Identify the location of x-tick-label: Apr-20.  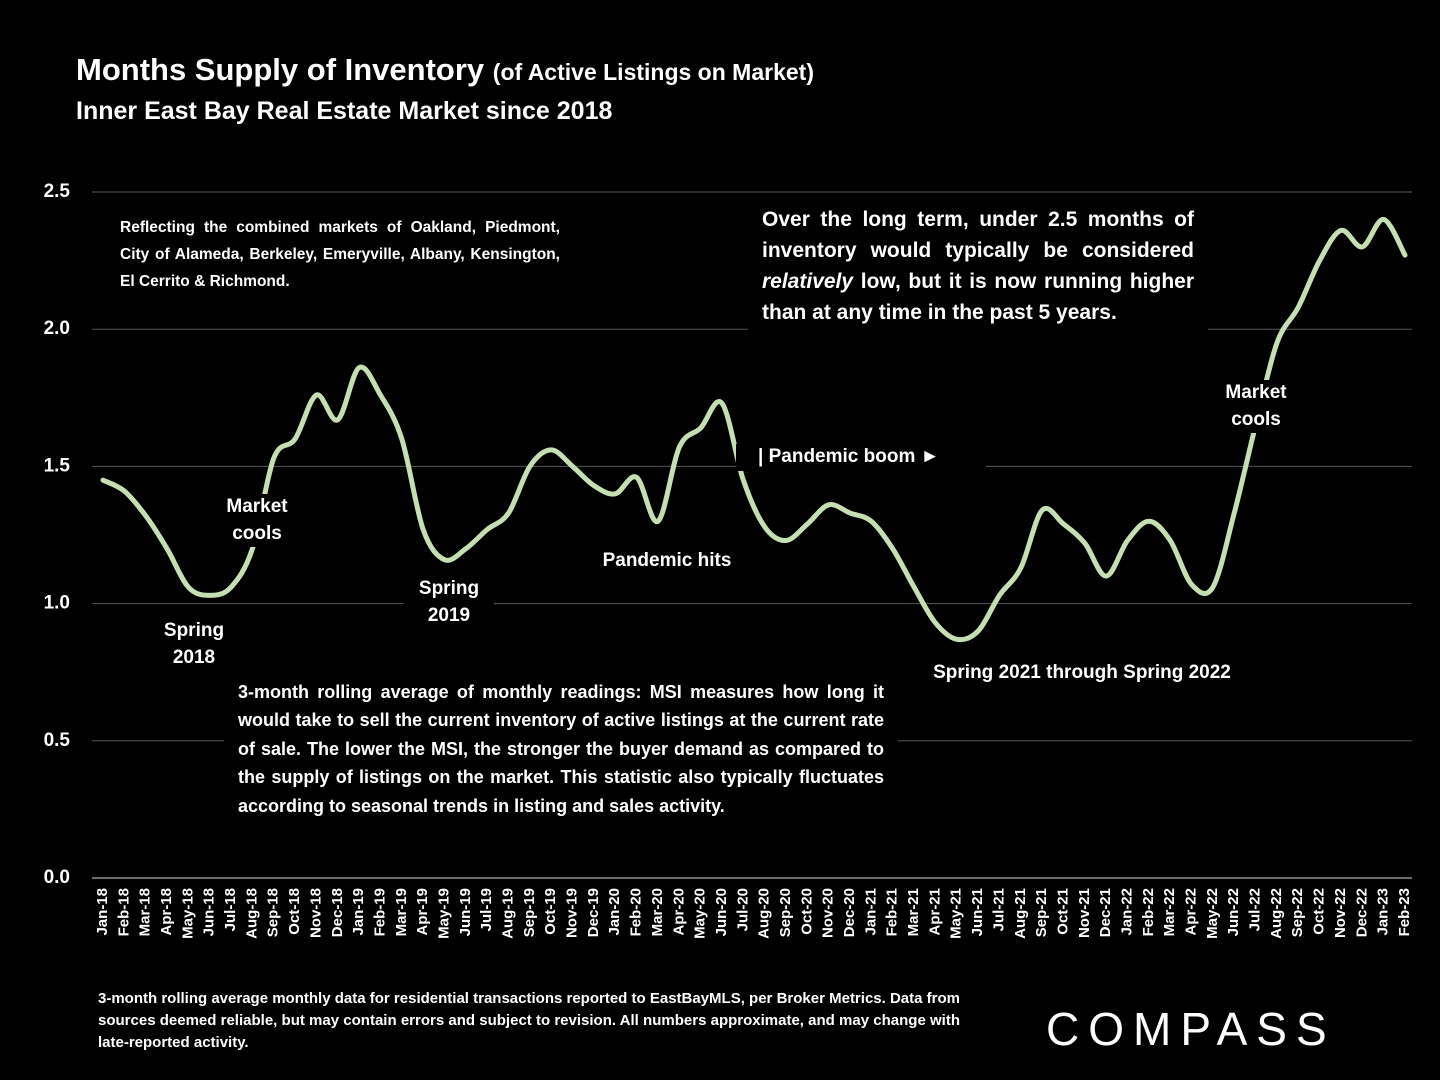
(678, 912).